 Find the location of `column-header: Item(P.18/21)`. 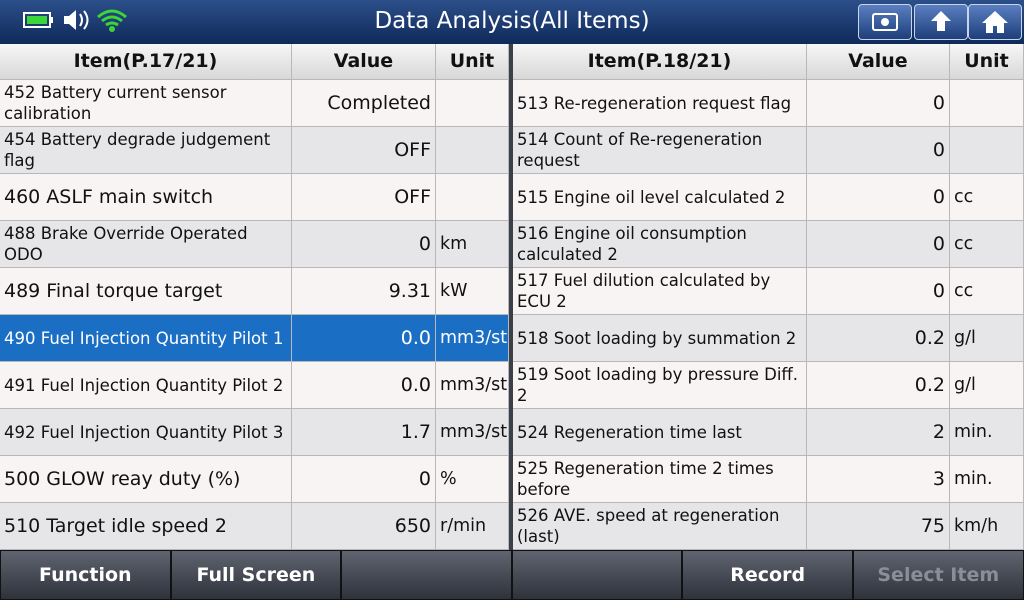

column-header: Item(P.18/21) is located at coordinates (660, 62).